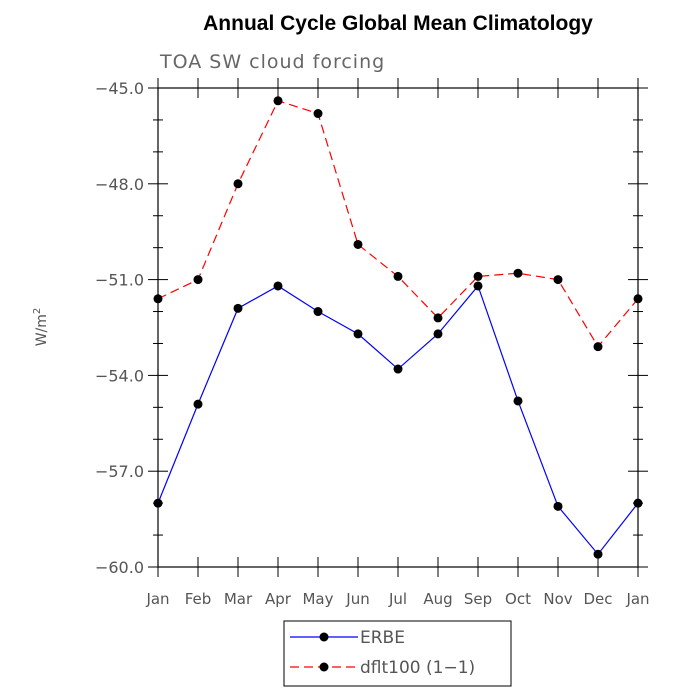 The width and height of the screenshot is (700, 700). I want to click on y-tick-label: −57.0, so click(119, 471).